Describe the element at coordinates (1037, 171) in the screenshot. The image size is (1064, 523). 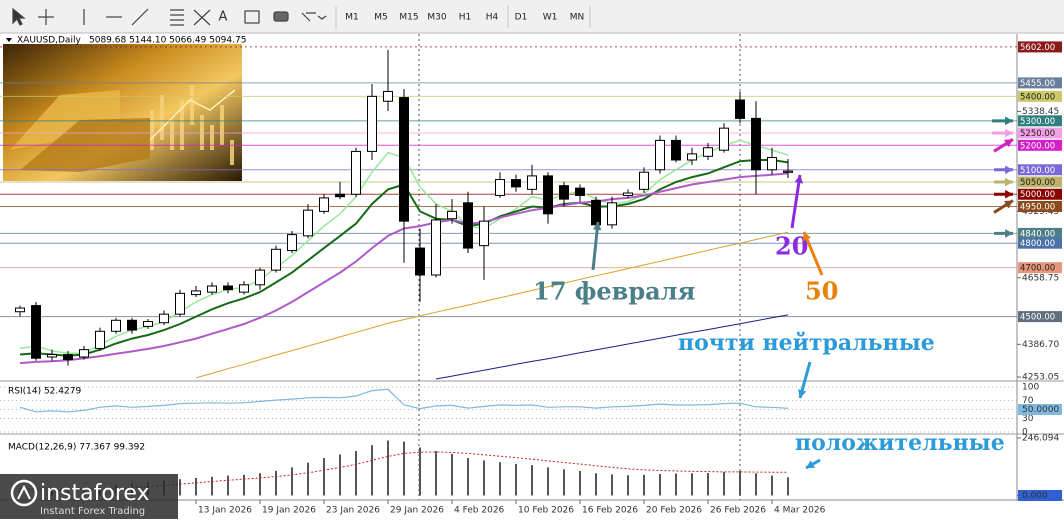
I see `level-label: 5100.00` at that location.